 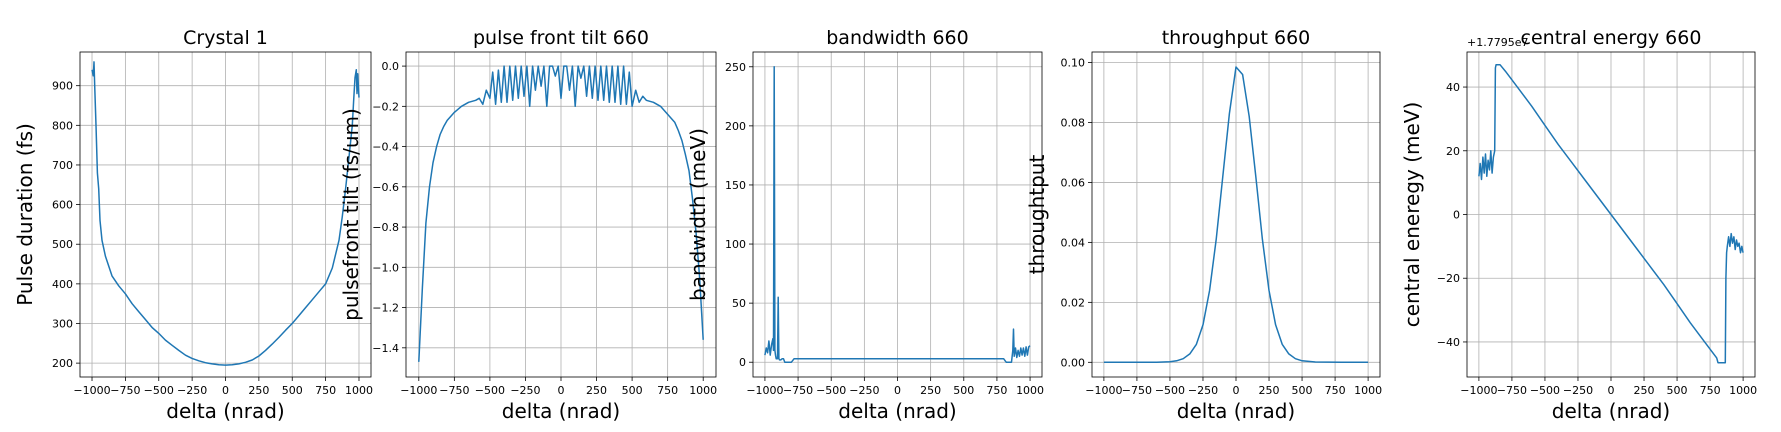 What do you see at coordinates (1073, 182) in the screenshot?
I see `y-tick-label: 0.06` at bounding box center [1073, 182].